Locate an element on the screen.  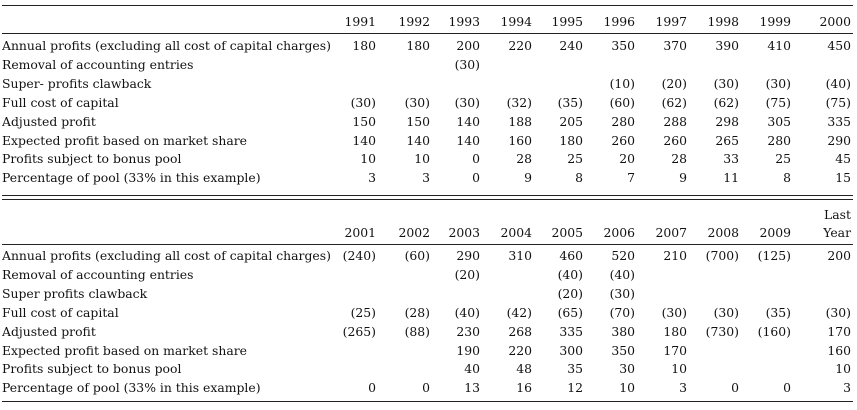
year-header: Last Year is located at coordinates (823, 223).